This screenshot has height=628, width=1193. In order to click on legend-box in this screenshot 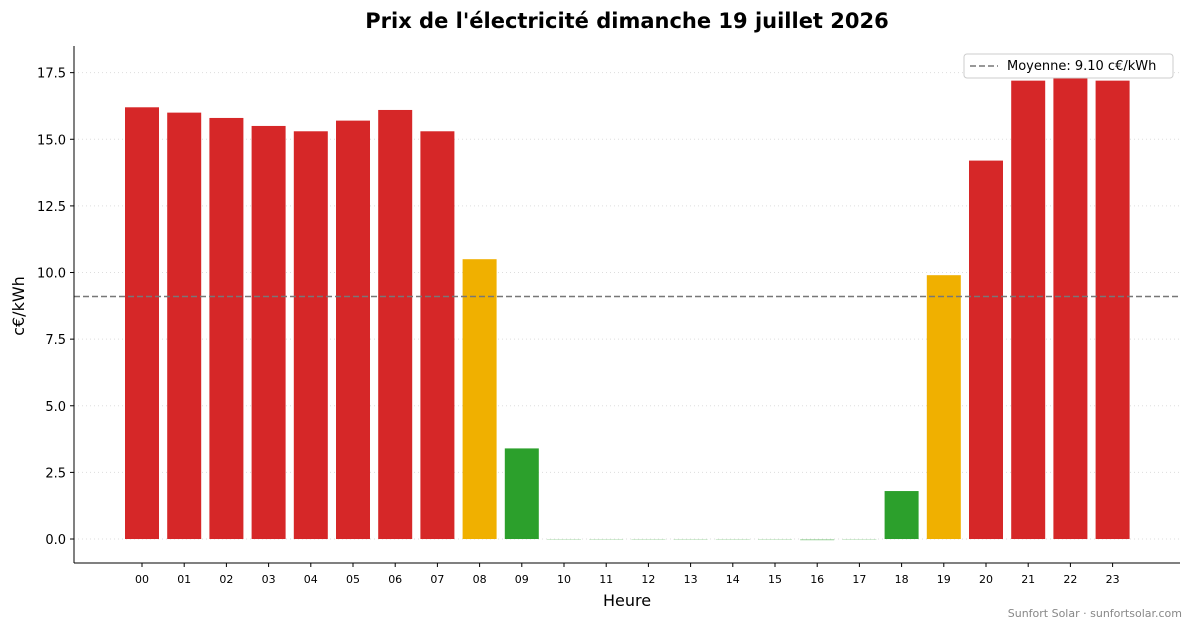, I will do `click(1068, 66)`.